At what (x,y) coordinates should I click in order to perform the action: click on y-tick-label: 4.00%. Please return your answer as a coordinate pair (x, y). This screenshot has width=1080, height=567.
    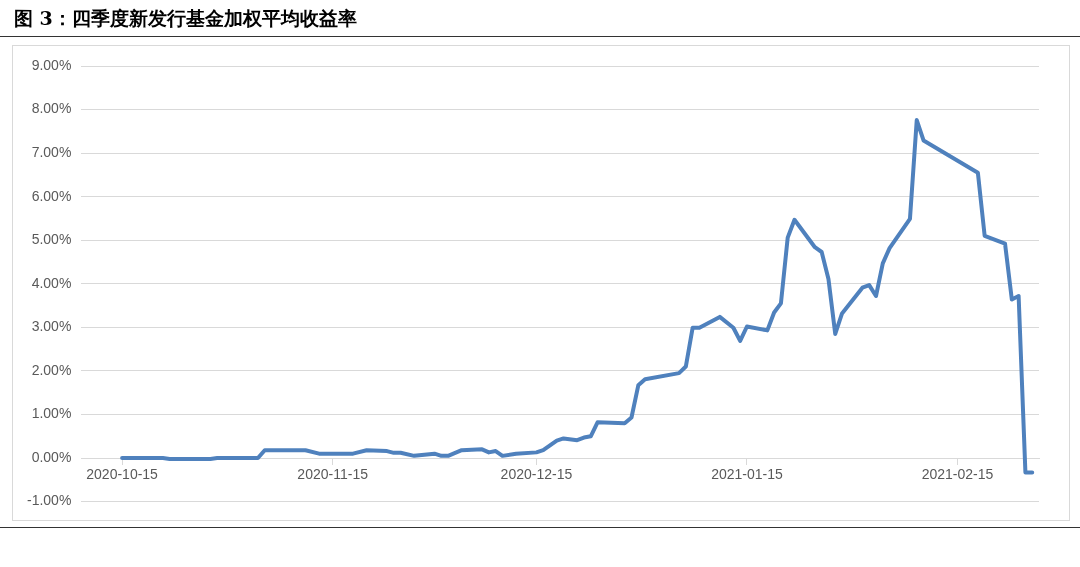
    Looking at the image, I should click on (51, 282).